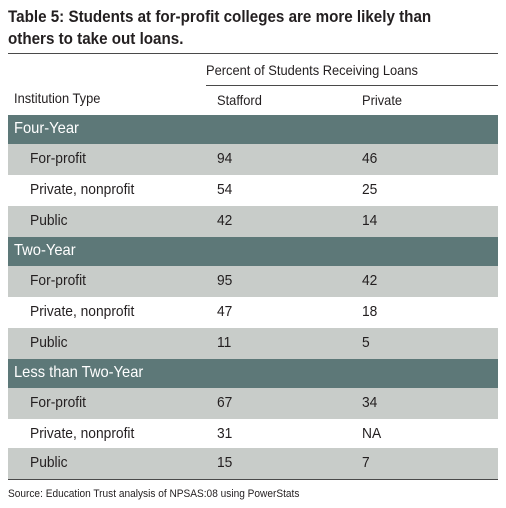 This screenshot has width=506, height=508. I want to click on private-cell: NA, so click(372, 433).